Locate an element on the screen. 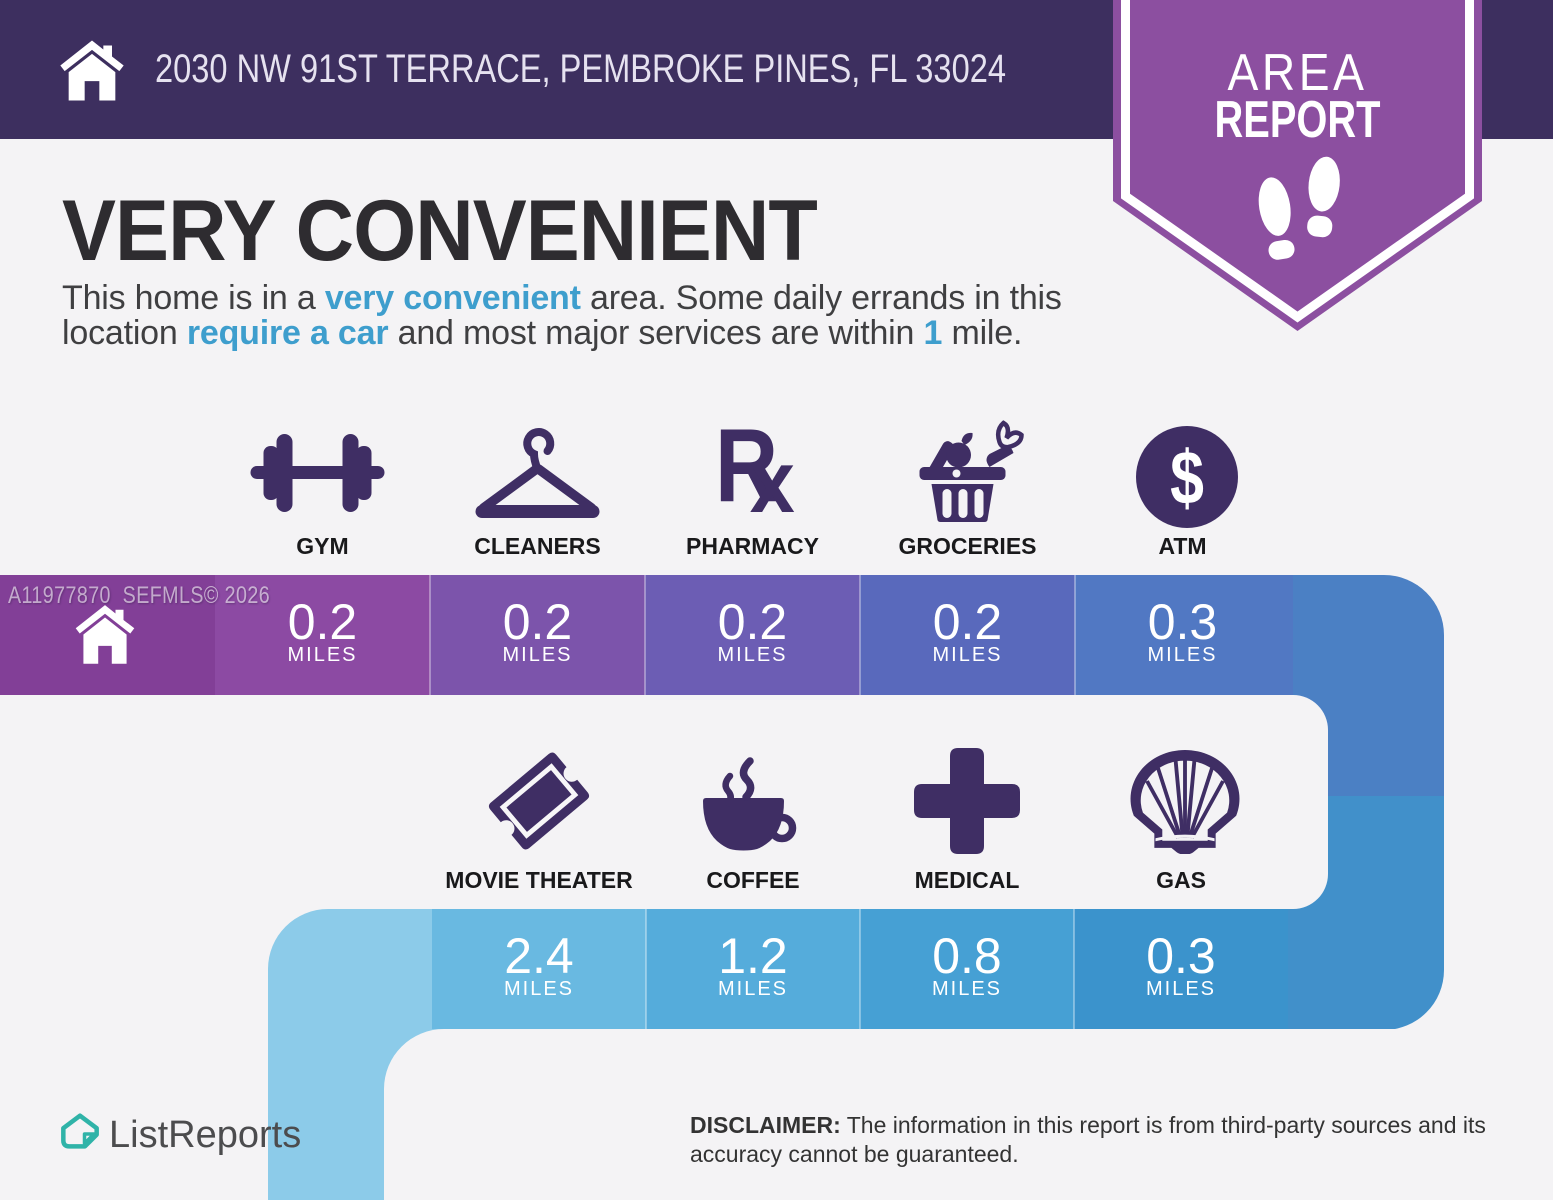  svg-text: x is located at coordinates (772, 473).